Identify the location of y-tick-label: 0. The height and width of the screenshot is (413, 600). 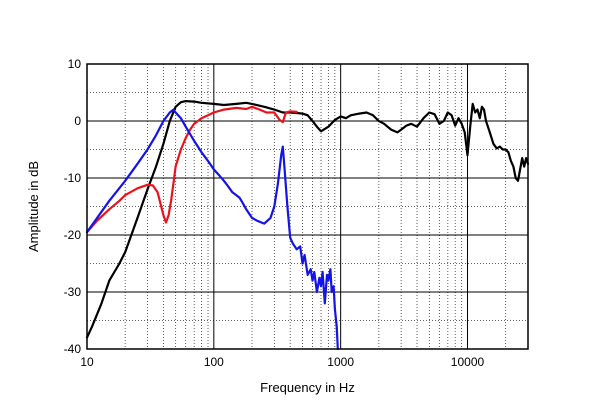
(77, 121).